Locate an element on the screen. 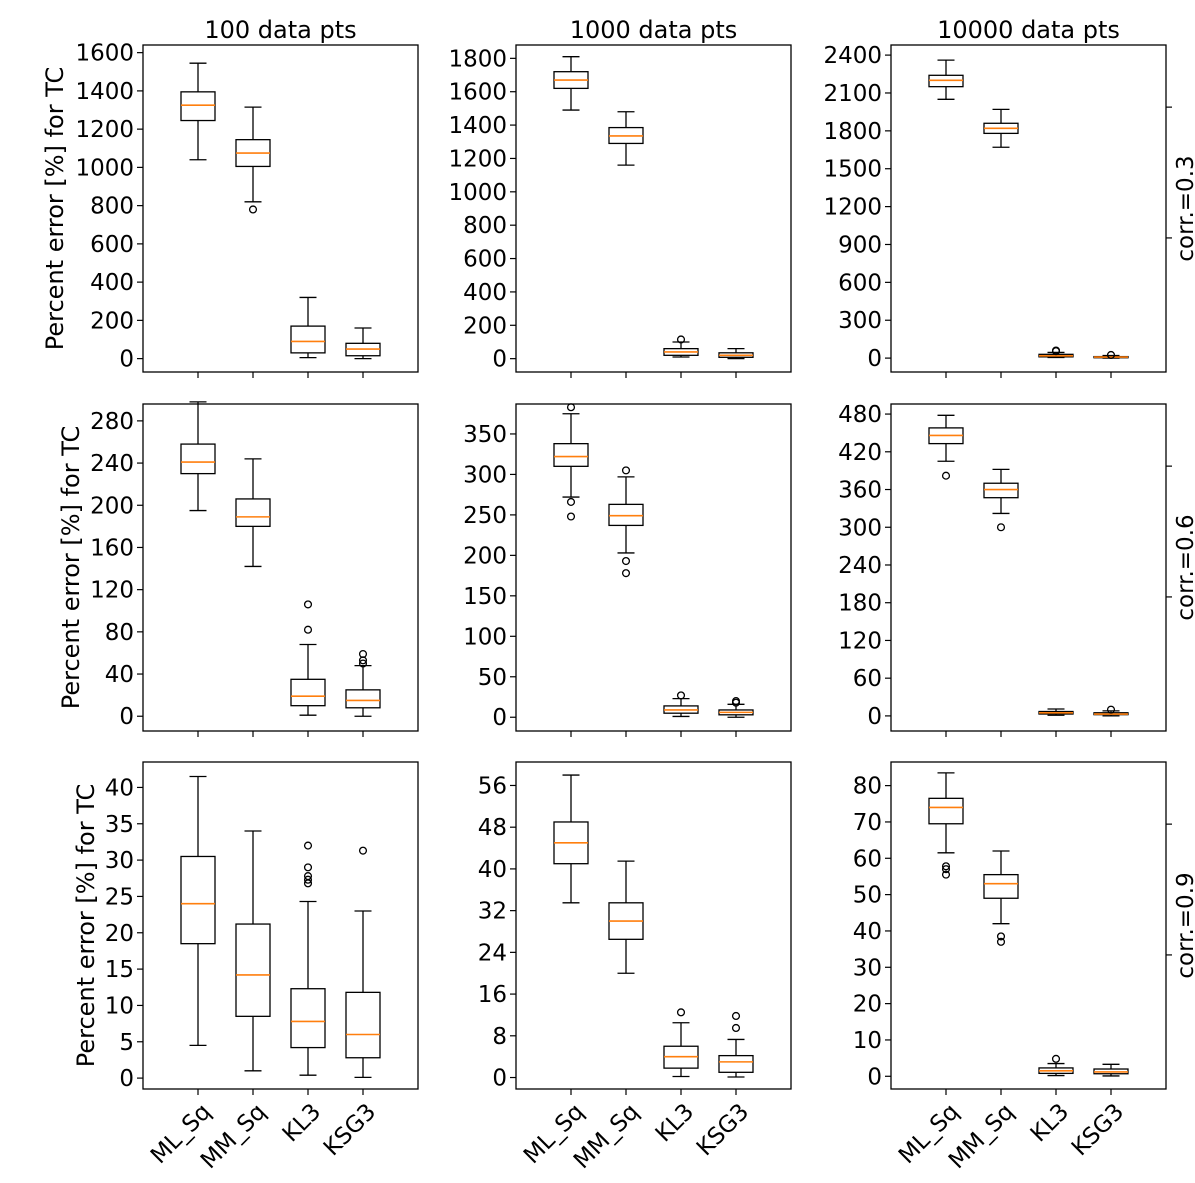  y-tick-label: 160 is located at coordinates (112, 548).